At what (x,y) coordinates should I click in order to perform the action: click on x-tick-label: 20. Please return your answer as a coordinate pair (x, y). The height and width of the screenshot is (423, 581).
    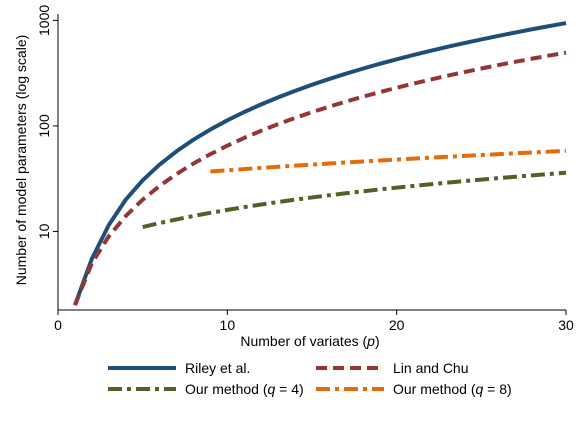
    Looking at the image, I should click on (397, 325).